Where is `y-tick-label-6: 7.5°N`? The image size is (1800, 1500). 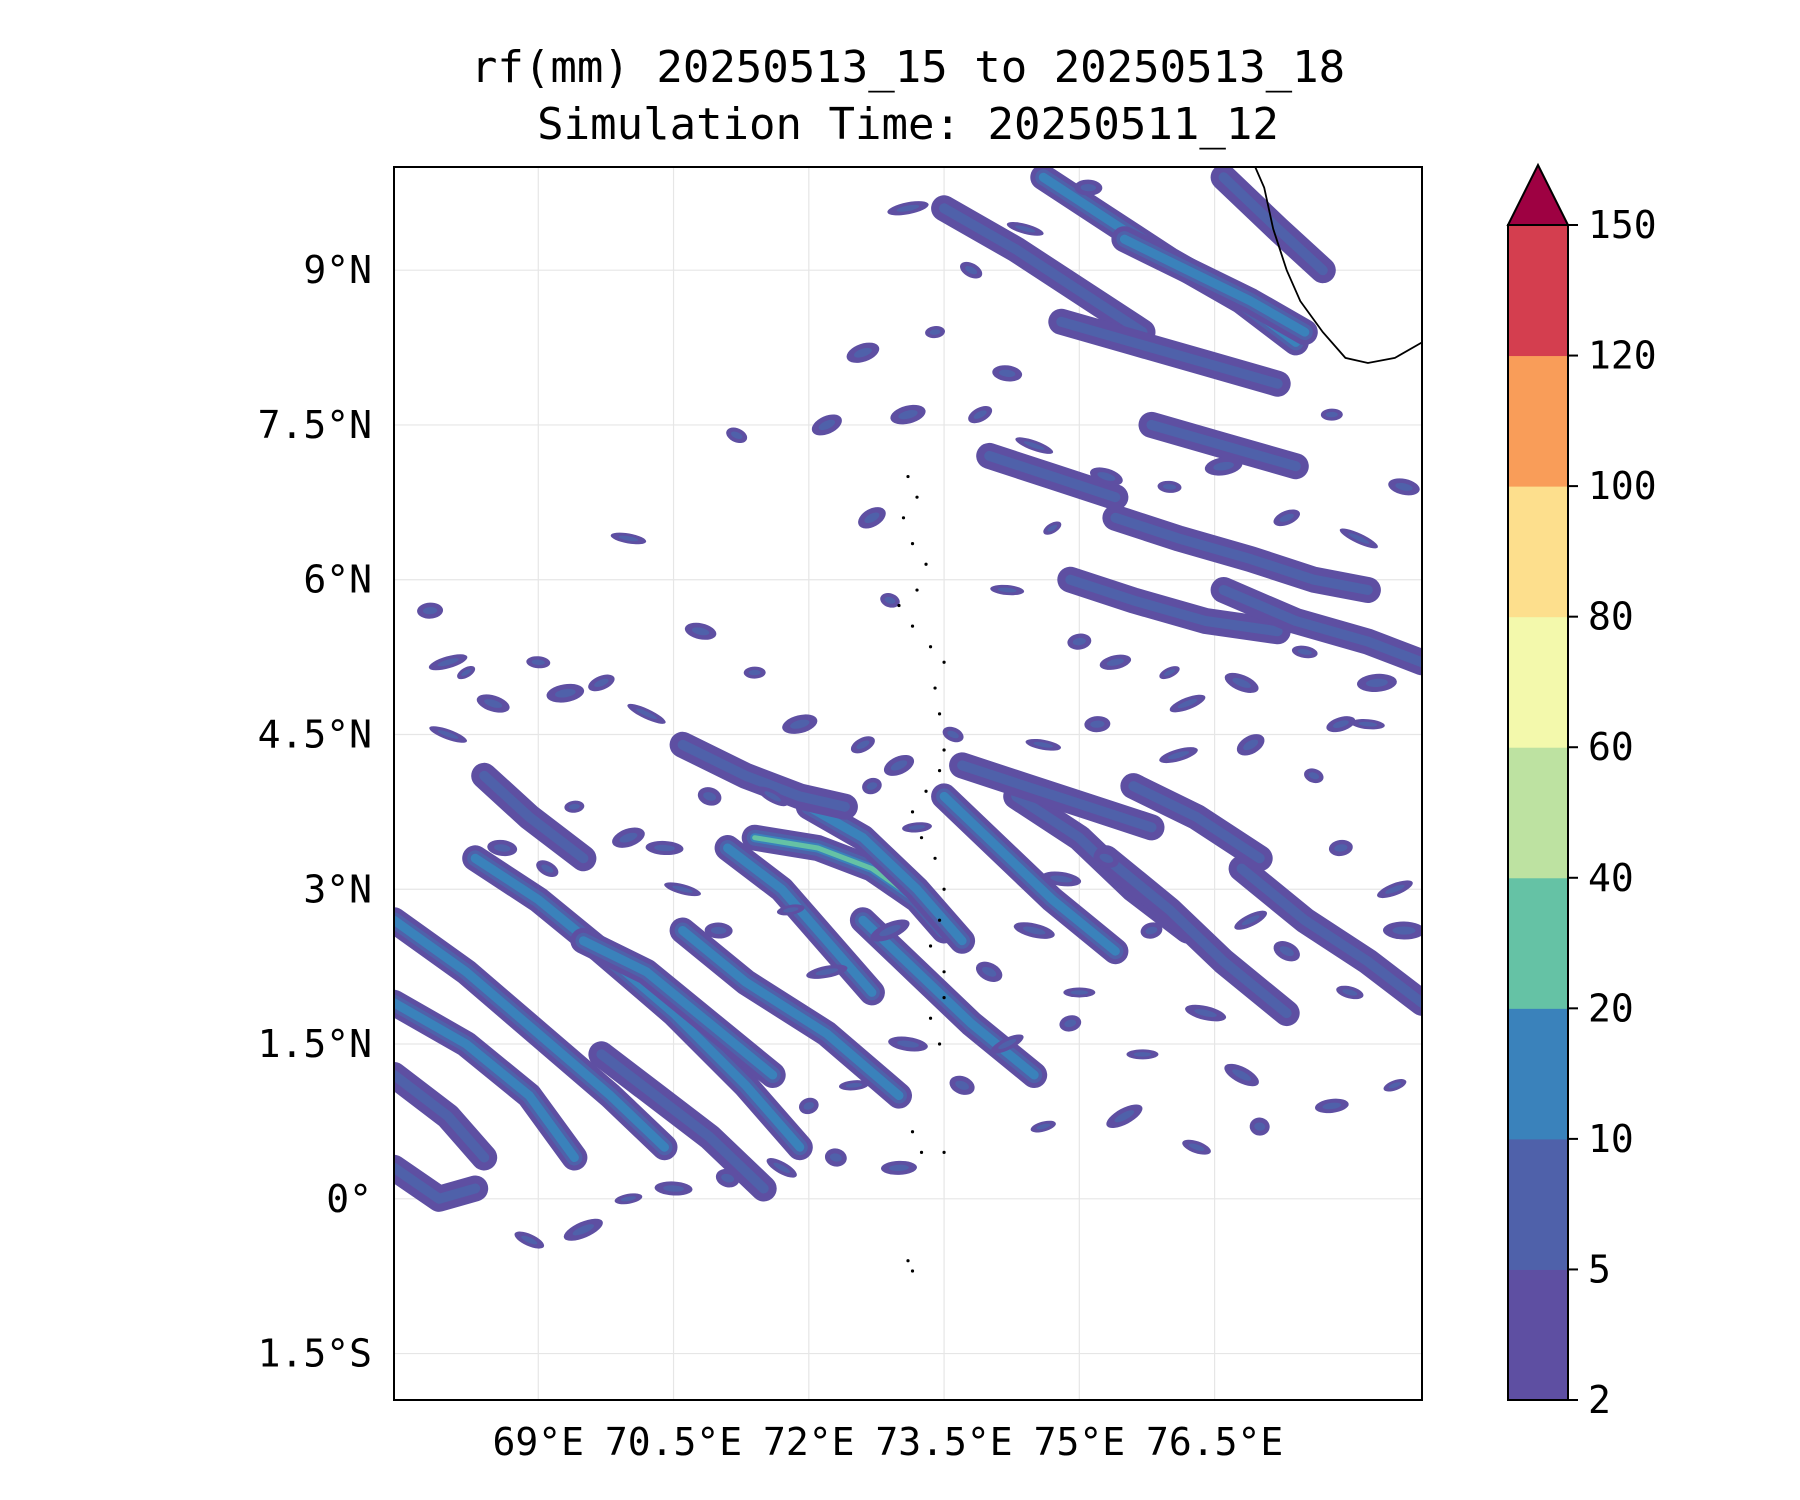
y-tick-label-6: 7.5°N is located at coordinates (315, 425).